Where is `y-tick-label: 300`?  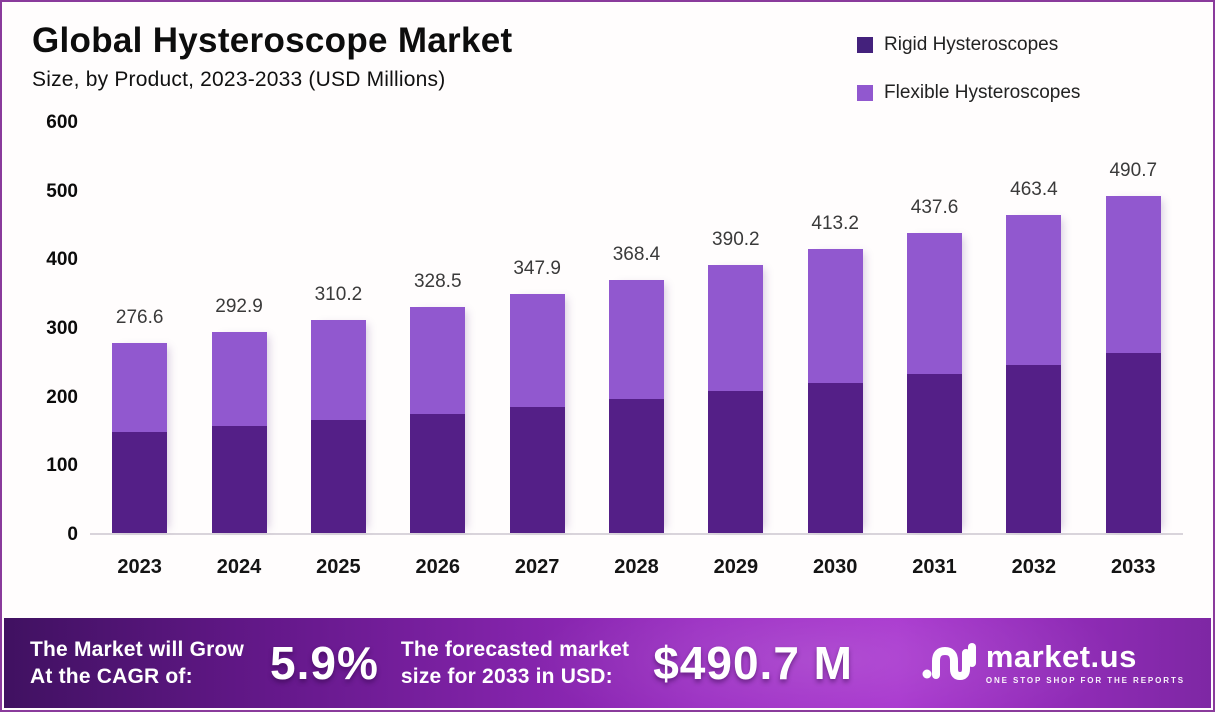 y-tick-label: 300 is located at coordinates (62, 328).